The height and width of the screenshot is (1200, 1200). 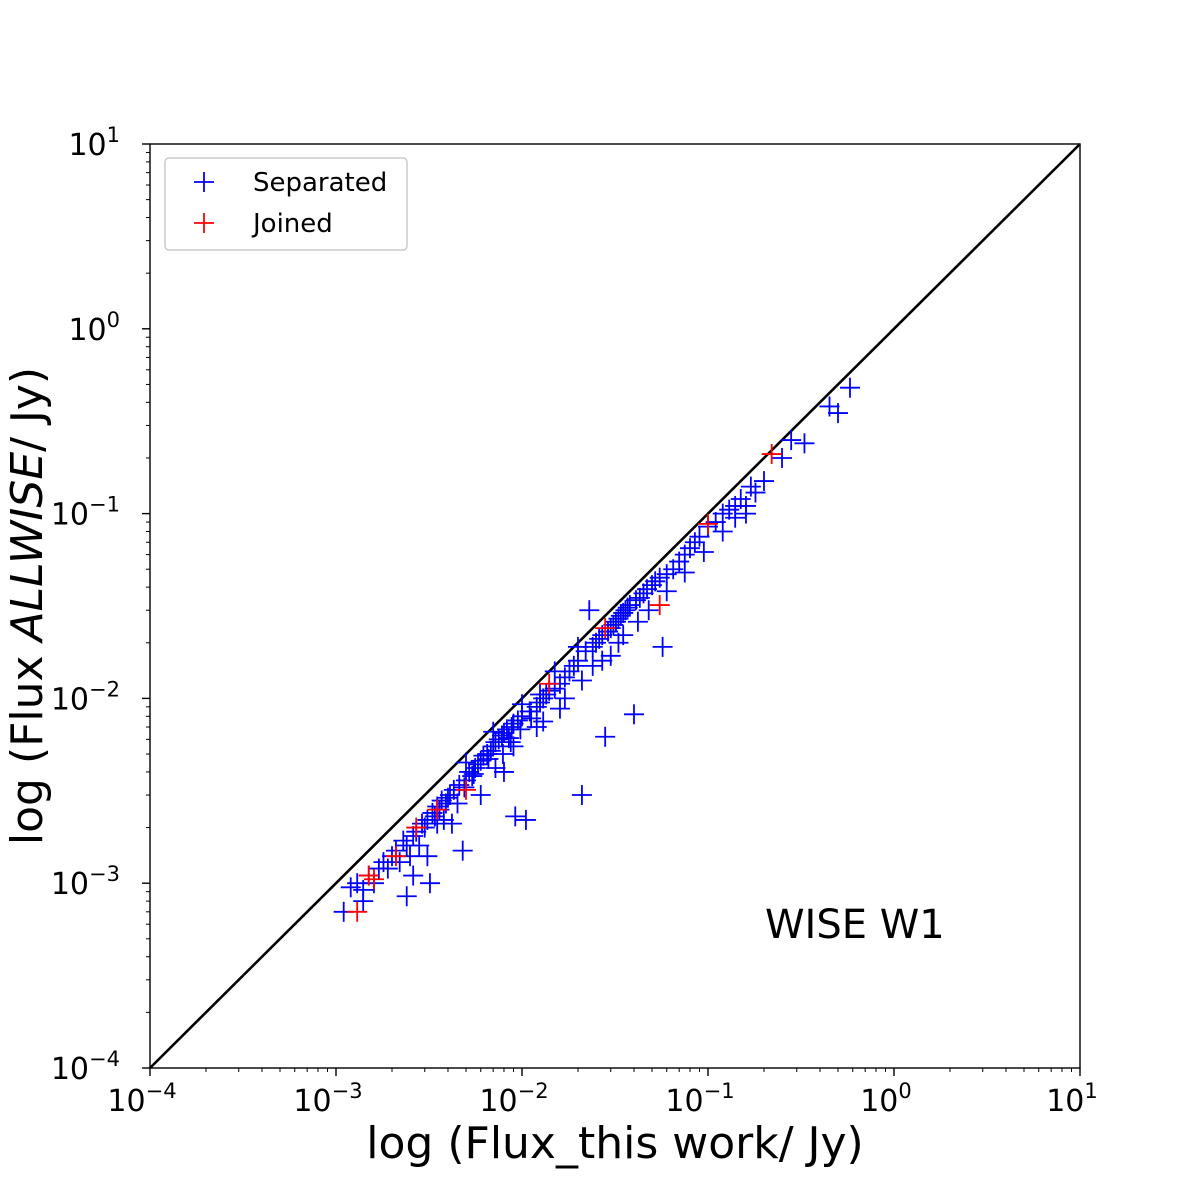 I want to click on legend-label-joined: Joined, so click(x=292, y=224).